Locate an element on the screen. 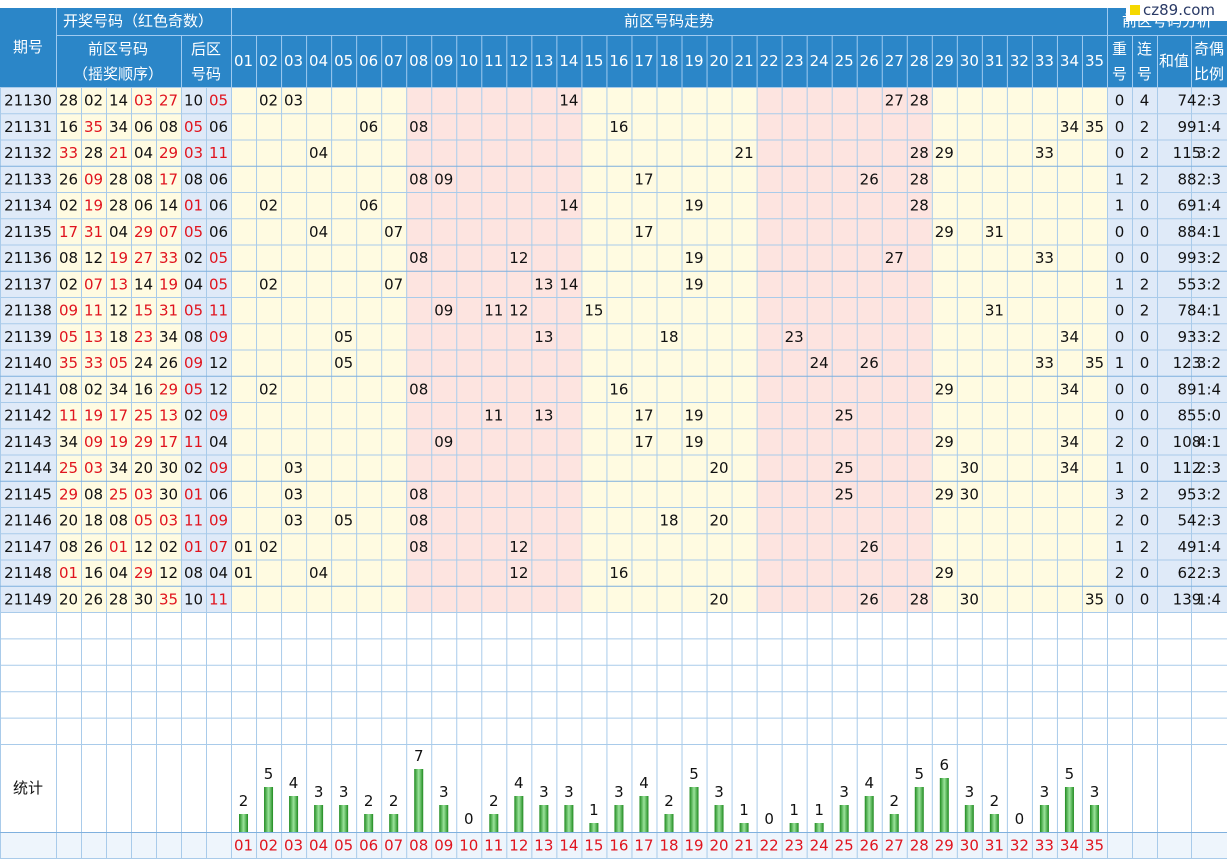 This screenshot has width=1227, height=862. odd-even-ratio: 1:4 is located at coordinates (1209, 389).